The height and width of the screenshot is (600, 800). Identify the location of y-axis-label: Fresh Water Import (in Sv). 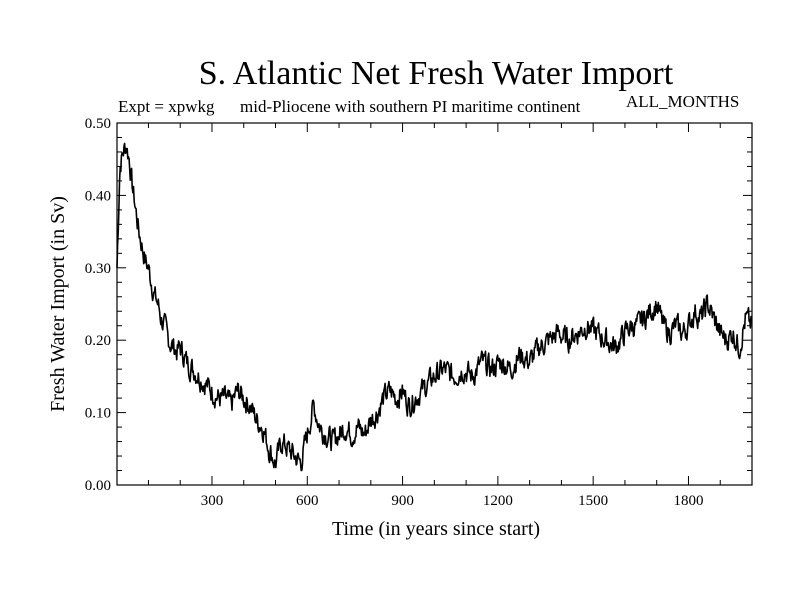
(58, 304).